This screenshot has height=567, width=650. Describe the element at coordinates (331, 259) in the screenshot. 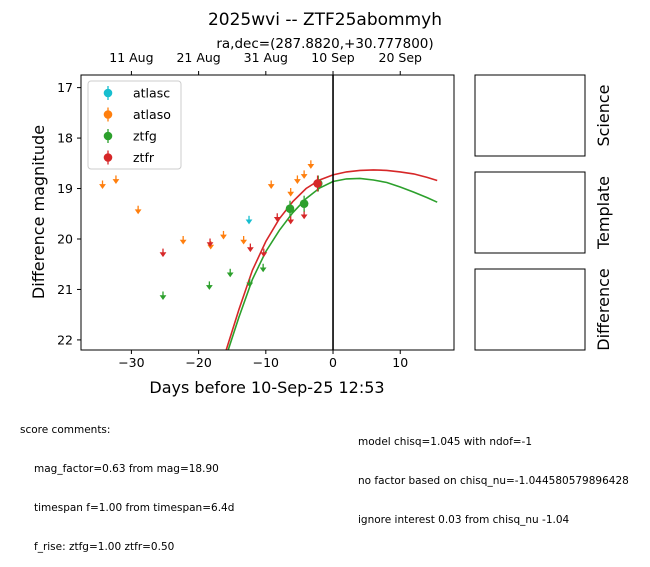

I see `model-curve-ztfr` at that location.